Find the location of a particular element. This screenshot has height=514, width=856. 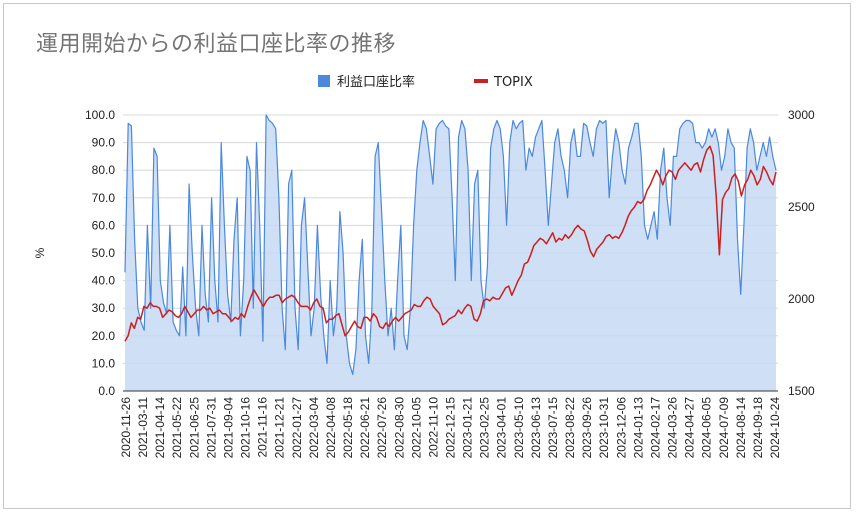

y-tick-label: 60.0 is located at coordinates (104, 225).